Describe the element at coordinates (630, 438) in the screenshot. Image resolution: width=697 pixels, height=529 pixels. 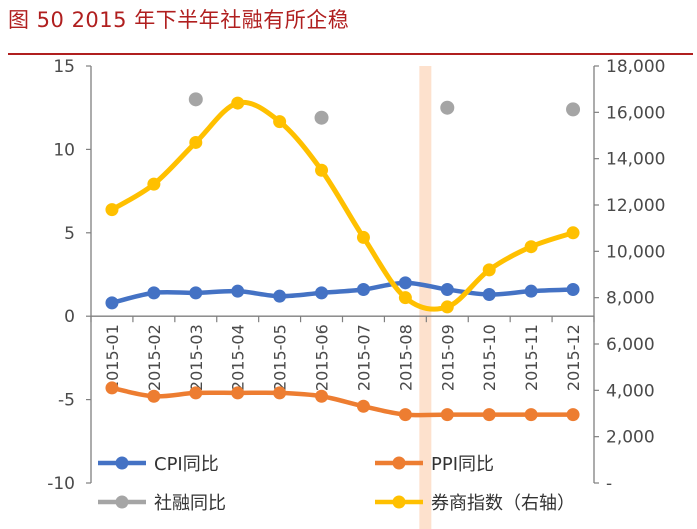
I see `right-tick-label: 2,000` at that location.